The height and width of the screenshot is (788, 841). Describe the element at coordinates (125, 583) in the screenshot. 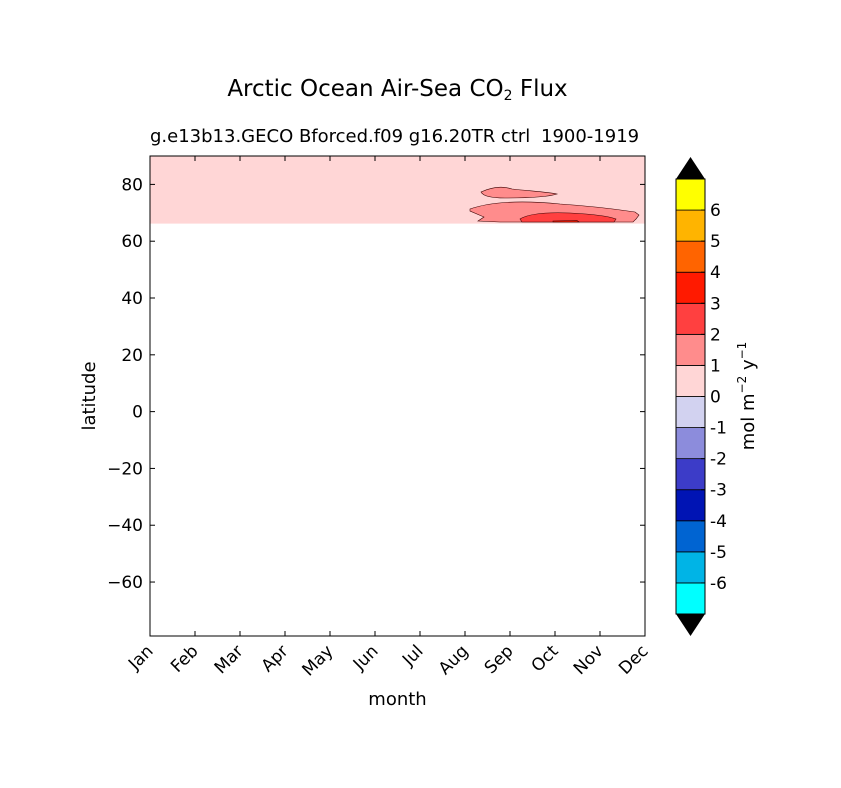

I see `y-tick-label: −60` at that location.